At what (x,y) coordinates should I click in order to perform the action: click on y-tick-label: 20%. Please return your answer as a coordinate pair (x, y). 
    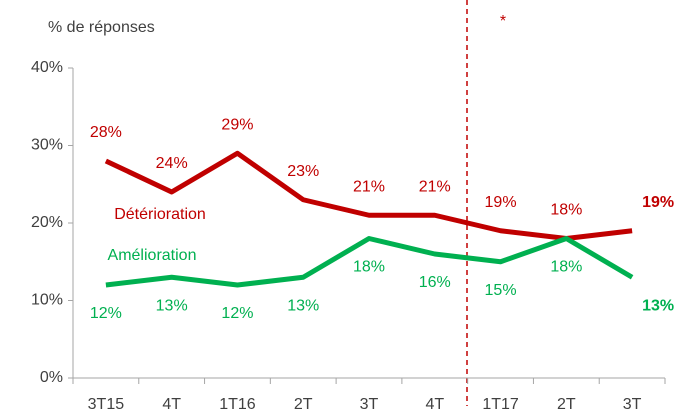
    Looking at the image, I should click on (47, 222).